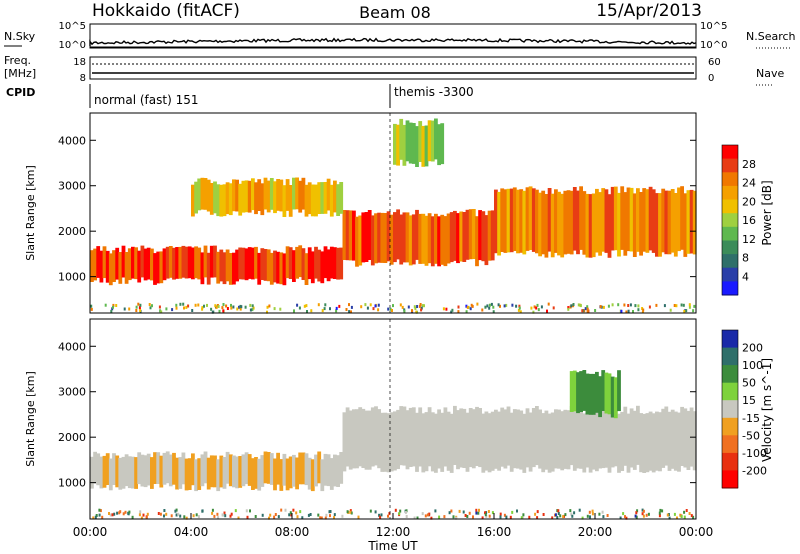 This screenshot has height=554, width=800. I want to click on freq-unit: [MHz], so click(20, 73).